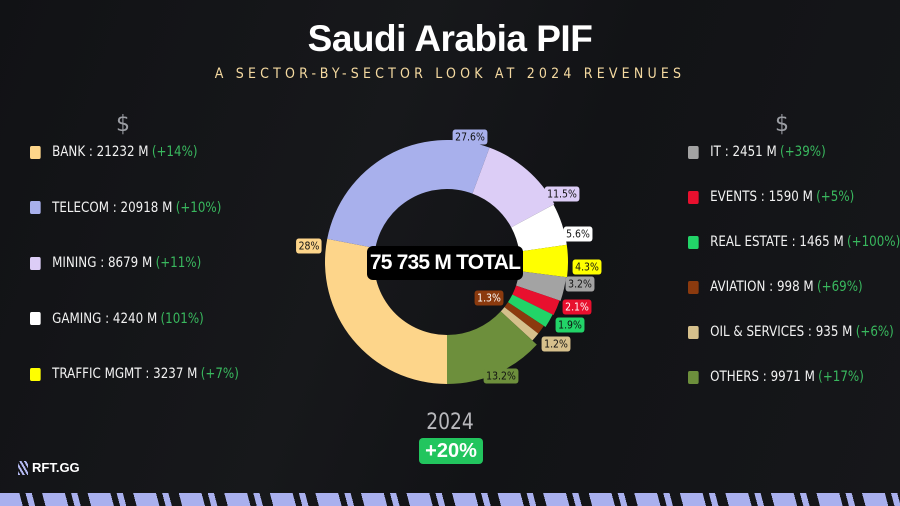  I want to click on year-label: 2024, so click(450, 422).